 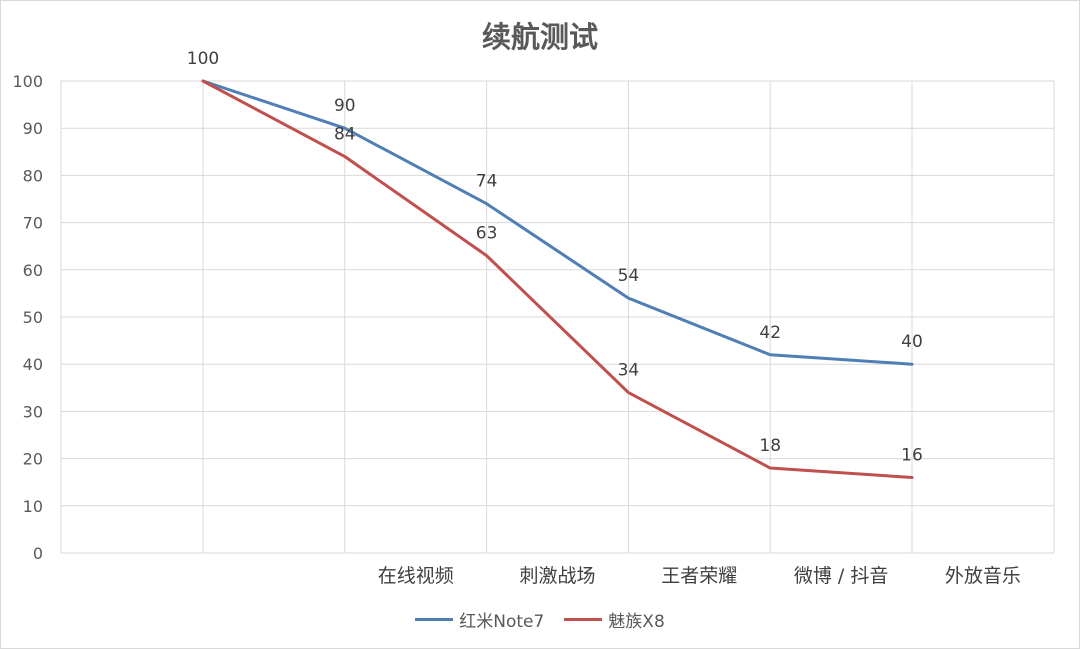 I want to click on x-tick-label: 王者荣耀, so click(x=699, y=576).